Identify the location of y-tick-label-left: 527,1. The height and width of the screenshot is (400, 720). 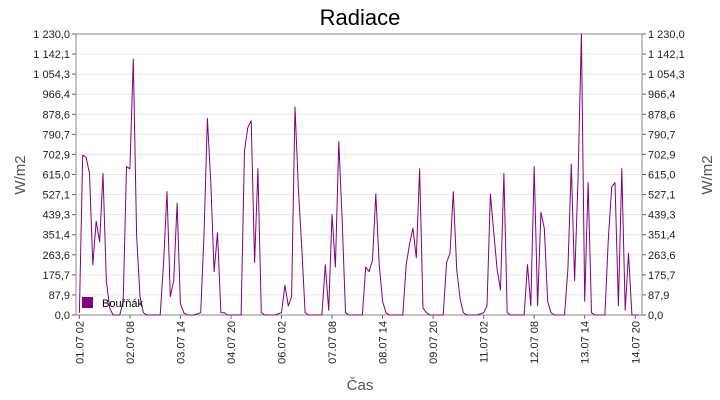
(56, 196).